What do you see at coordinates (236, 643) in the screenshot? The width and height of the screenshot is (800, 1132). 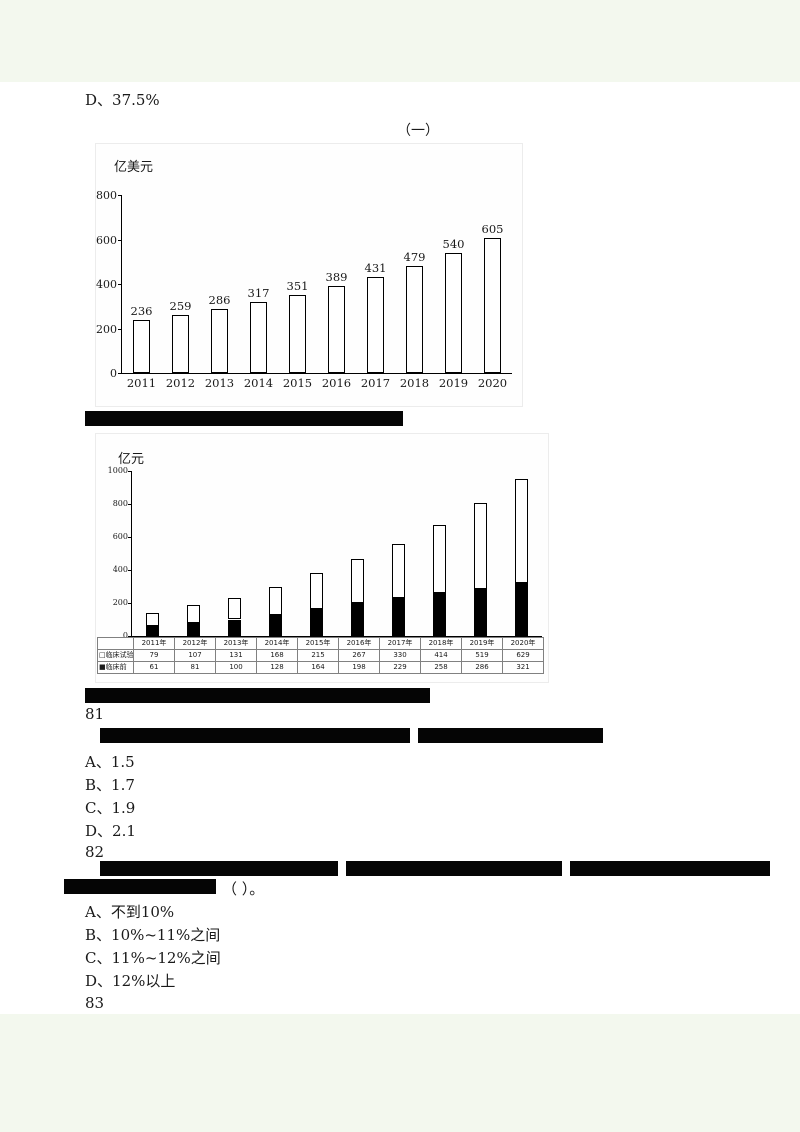 I see `table-cell: 2013年` at bounding box center [236, 643].